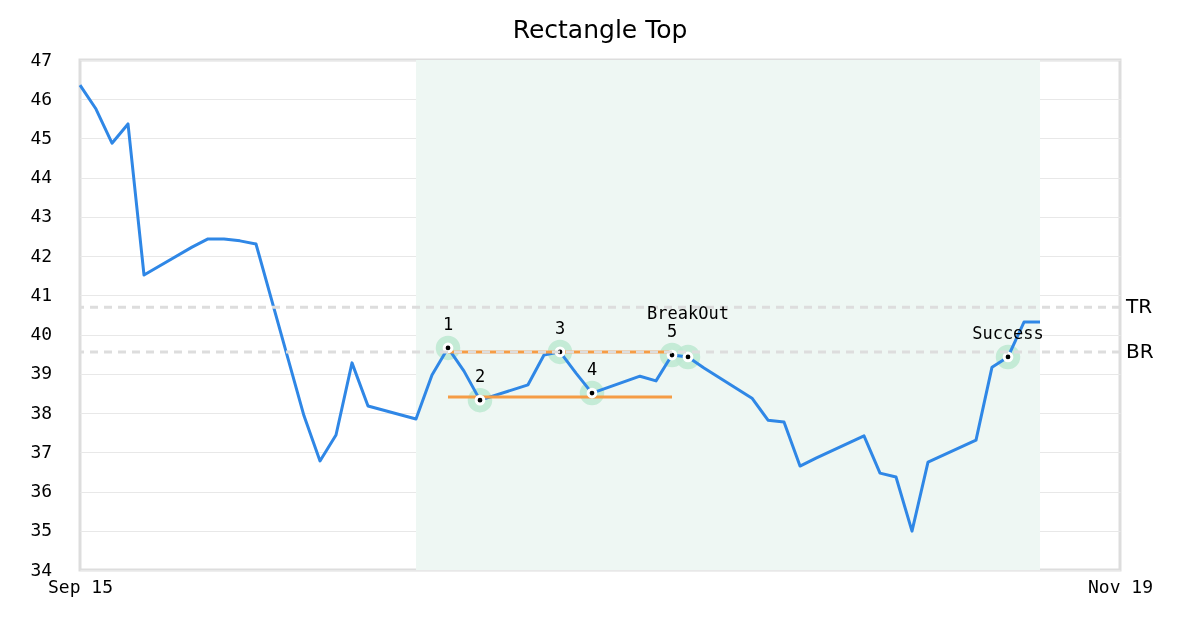  I want to click on annotation: 4, so click(592, 369).